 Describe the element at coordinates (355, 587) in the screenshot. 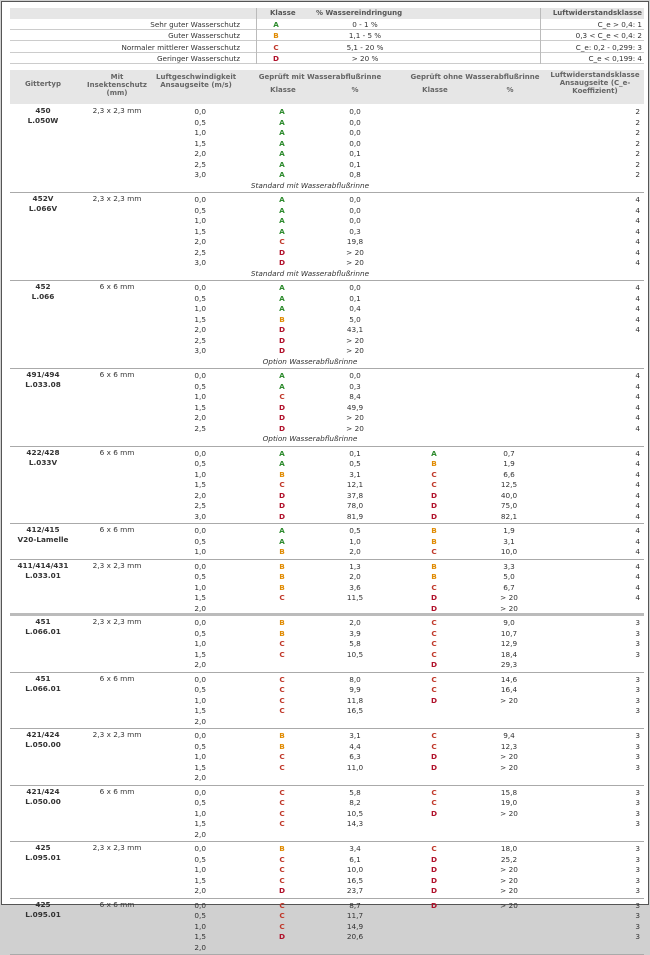

I see `cell-pct-mit: 3,6` at that location.